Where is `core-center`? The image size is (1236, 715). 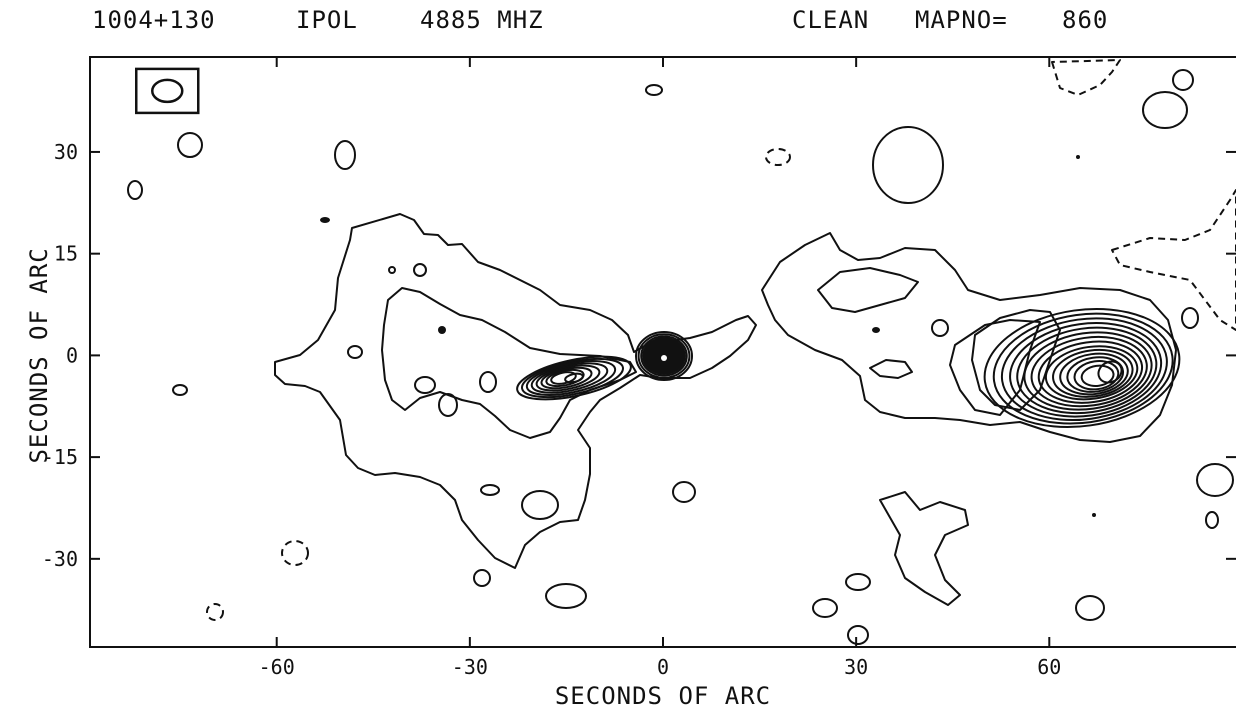 core-center is located at coordinates (664, 358).